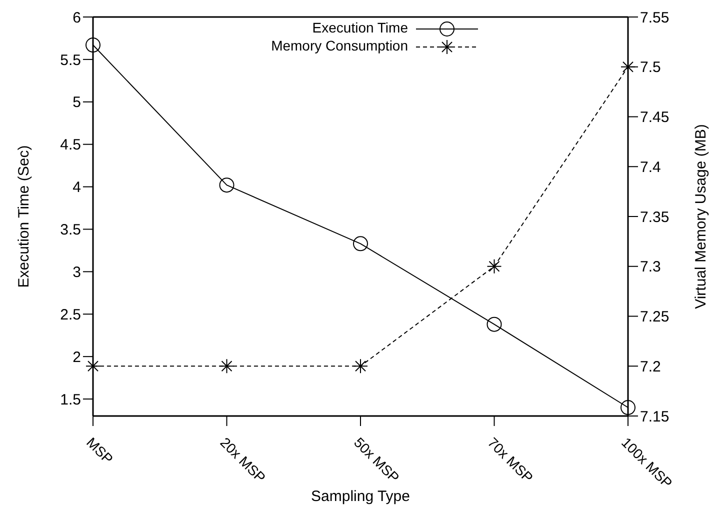  I want to click on y2-tick-label: 7.25, so click(655, 317).